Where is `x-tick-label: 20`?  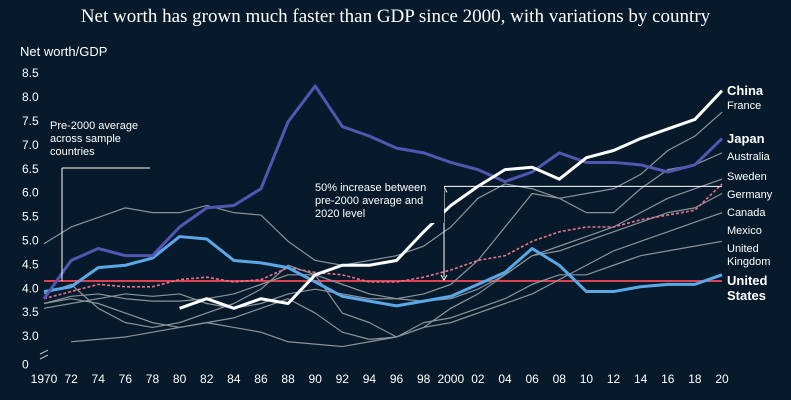 x-tick-label: 20 is located at coordinates (722, 379).